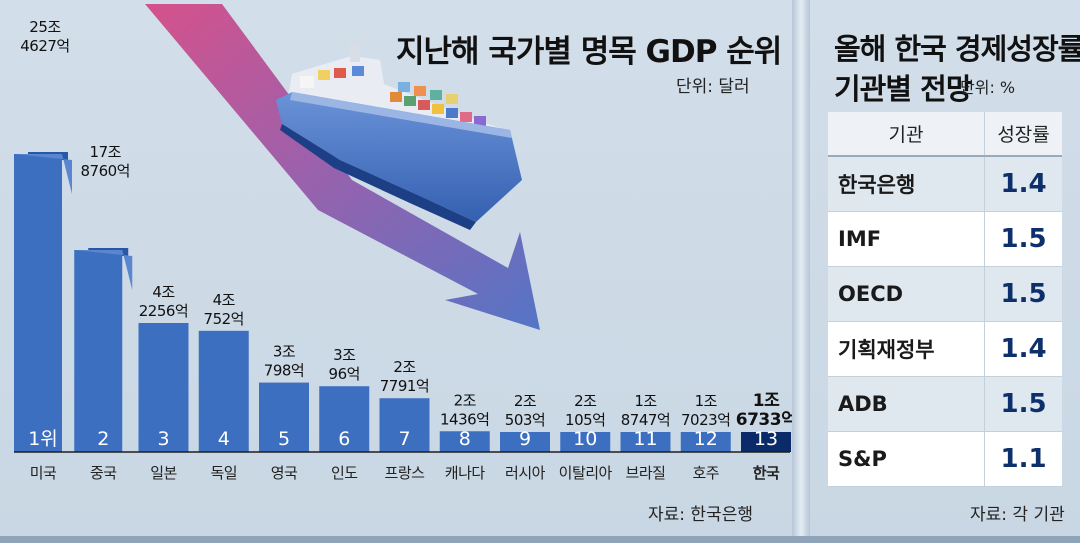 The height and width of the screenshot is (543, 1080). I want to click on table-row: ADB 1.5, so click(945, 404).